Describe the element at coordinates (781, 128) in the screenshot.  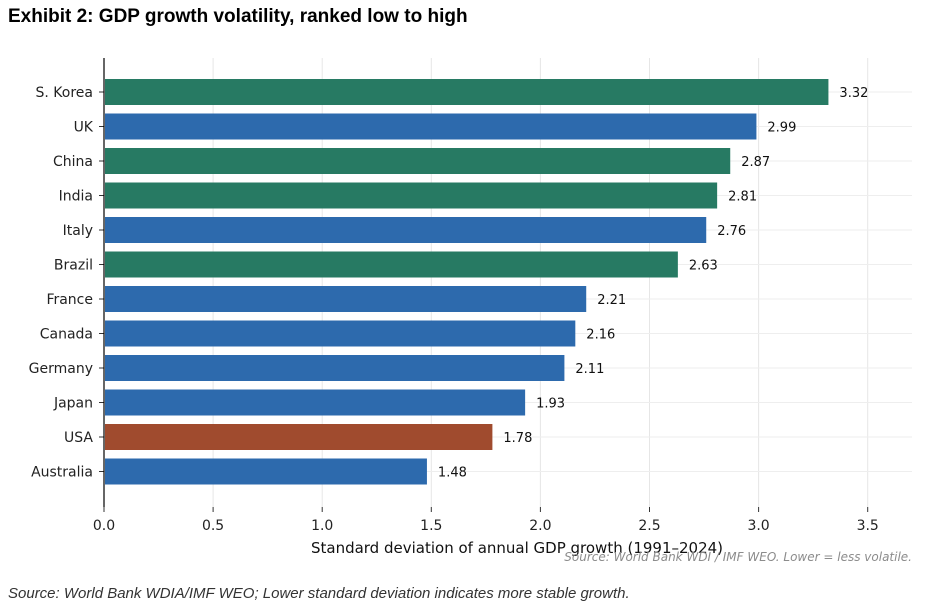
I see `value-label: 2.99` at that location.